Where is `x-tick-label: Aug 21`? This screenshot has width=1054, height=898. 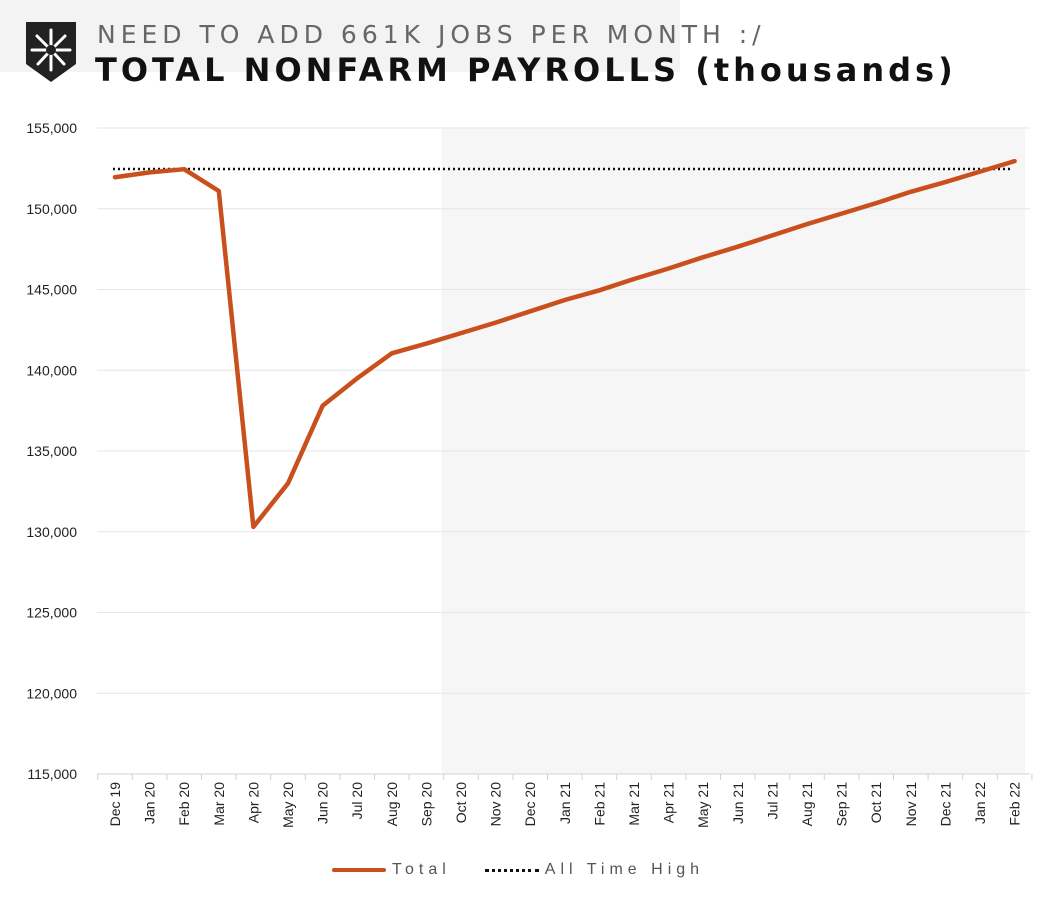 x-tick-label: Aug 21 is located at coordinates (807, 804).